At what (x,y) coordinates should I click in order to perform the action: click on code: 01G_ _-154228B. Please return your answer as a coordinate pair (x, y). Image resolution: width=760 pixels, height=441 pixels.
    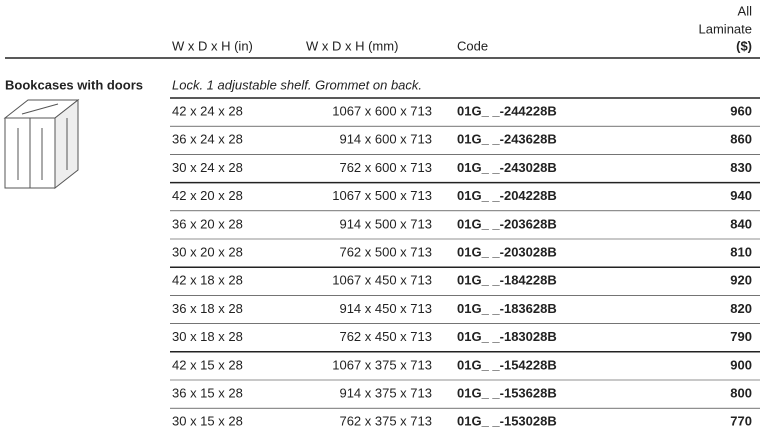
    Looking at the image, I should click on (507, 364).